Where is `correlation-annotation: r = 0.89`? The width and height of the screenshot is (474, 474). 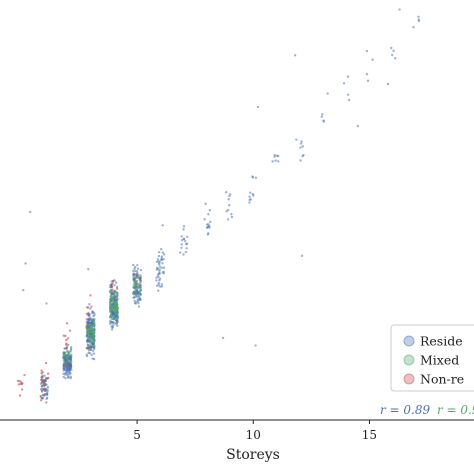
correlation-annotation: r = 0.89 is located at coordinates (405, 410).